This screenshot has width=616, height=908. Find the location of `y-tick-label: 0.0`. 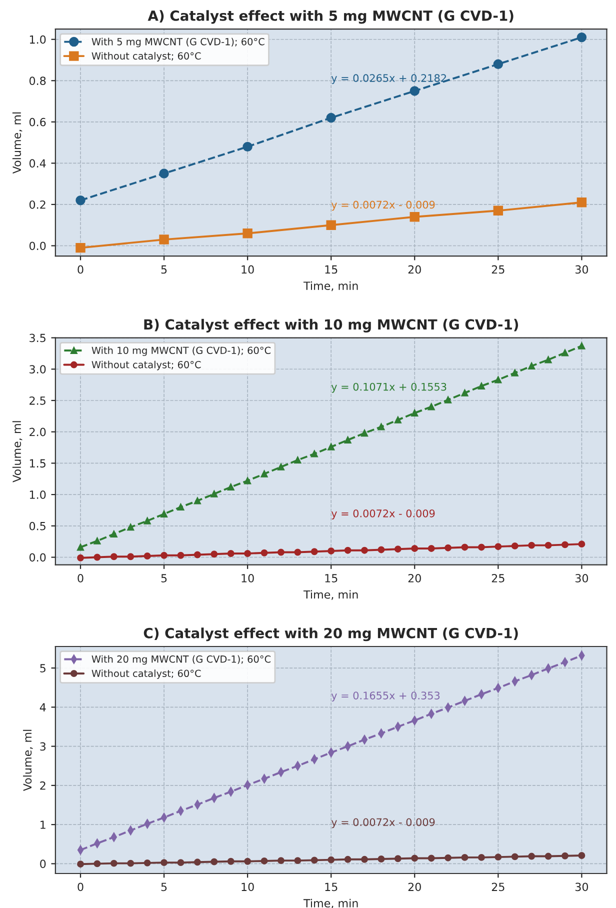

y-tick-label: 0.0 is located at coordinates (37, 246).